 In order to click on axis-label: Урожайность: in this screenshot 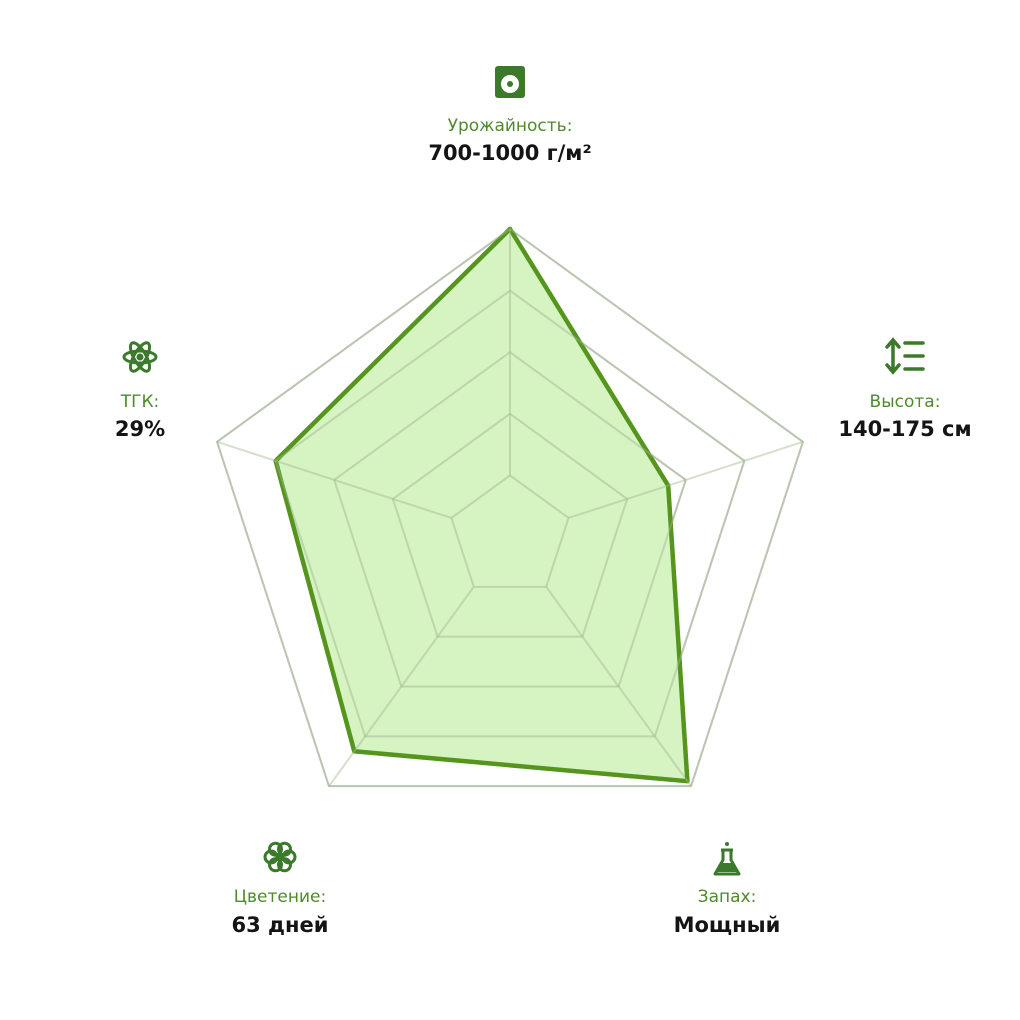, I will do `click(510, 126)`.